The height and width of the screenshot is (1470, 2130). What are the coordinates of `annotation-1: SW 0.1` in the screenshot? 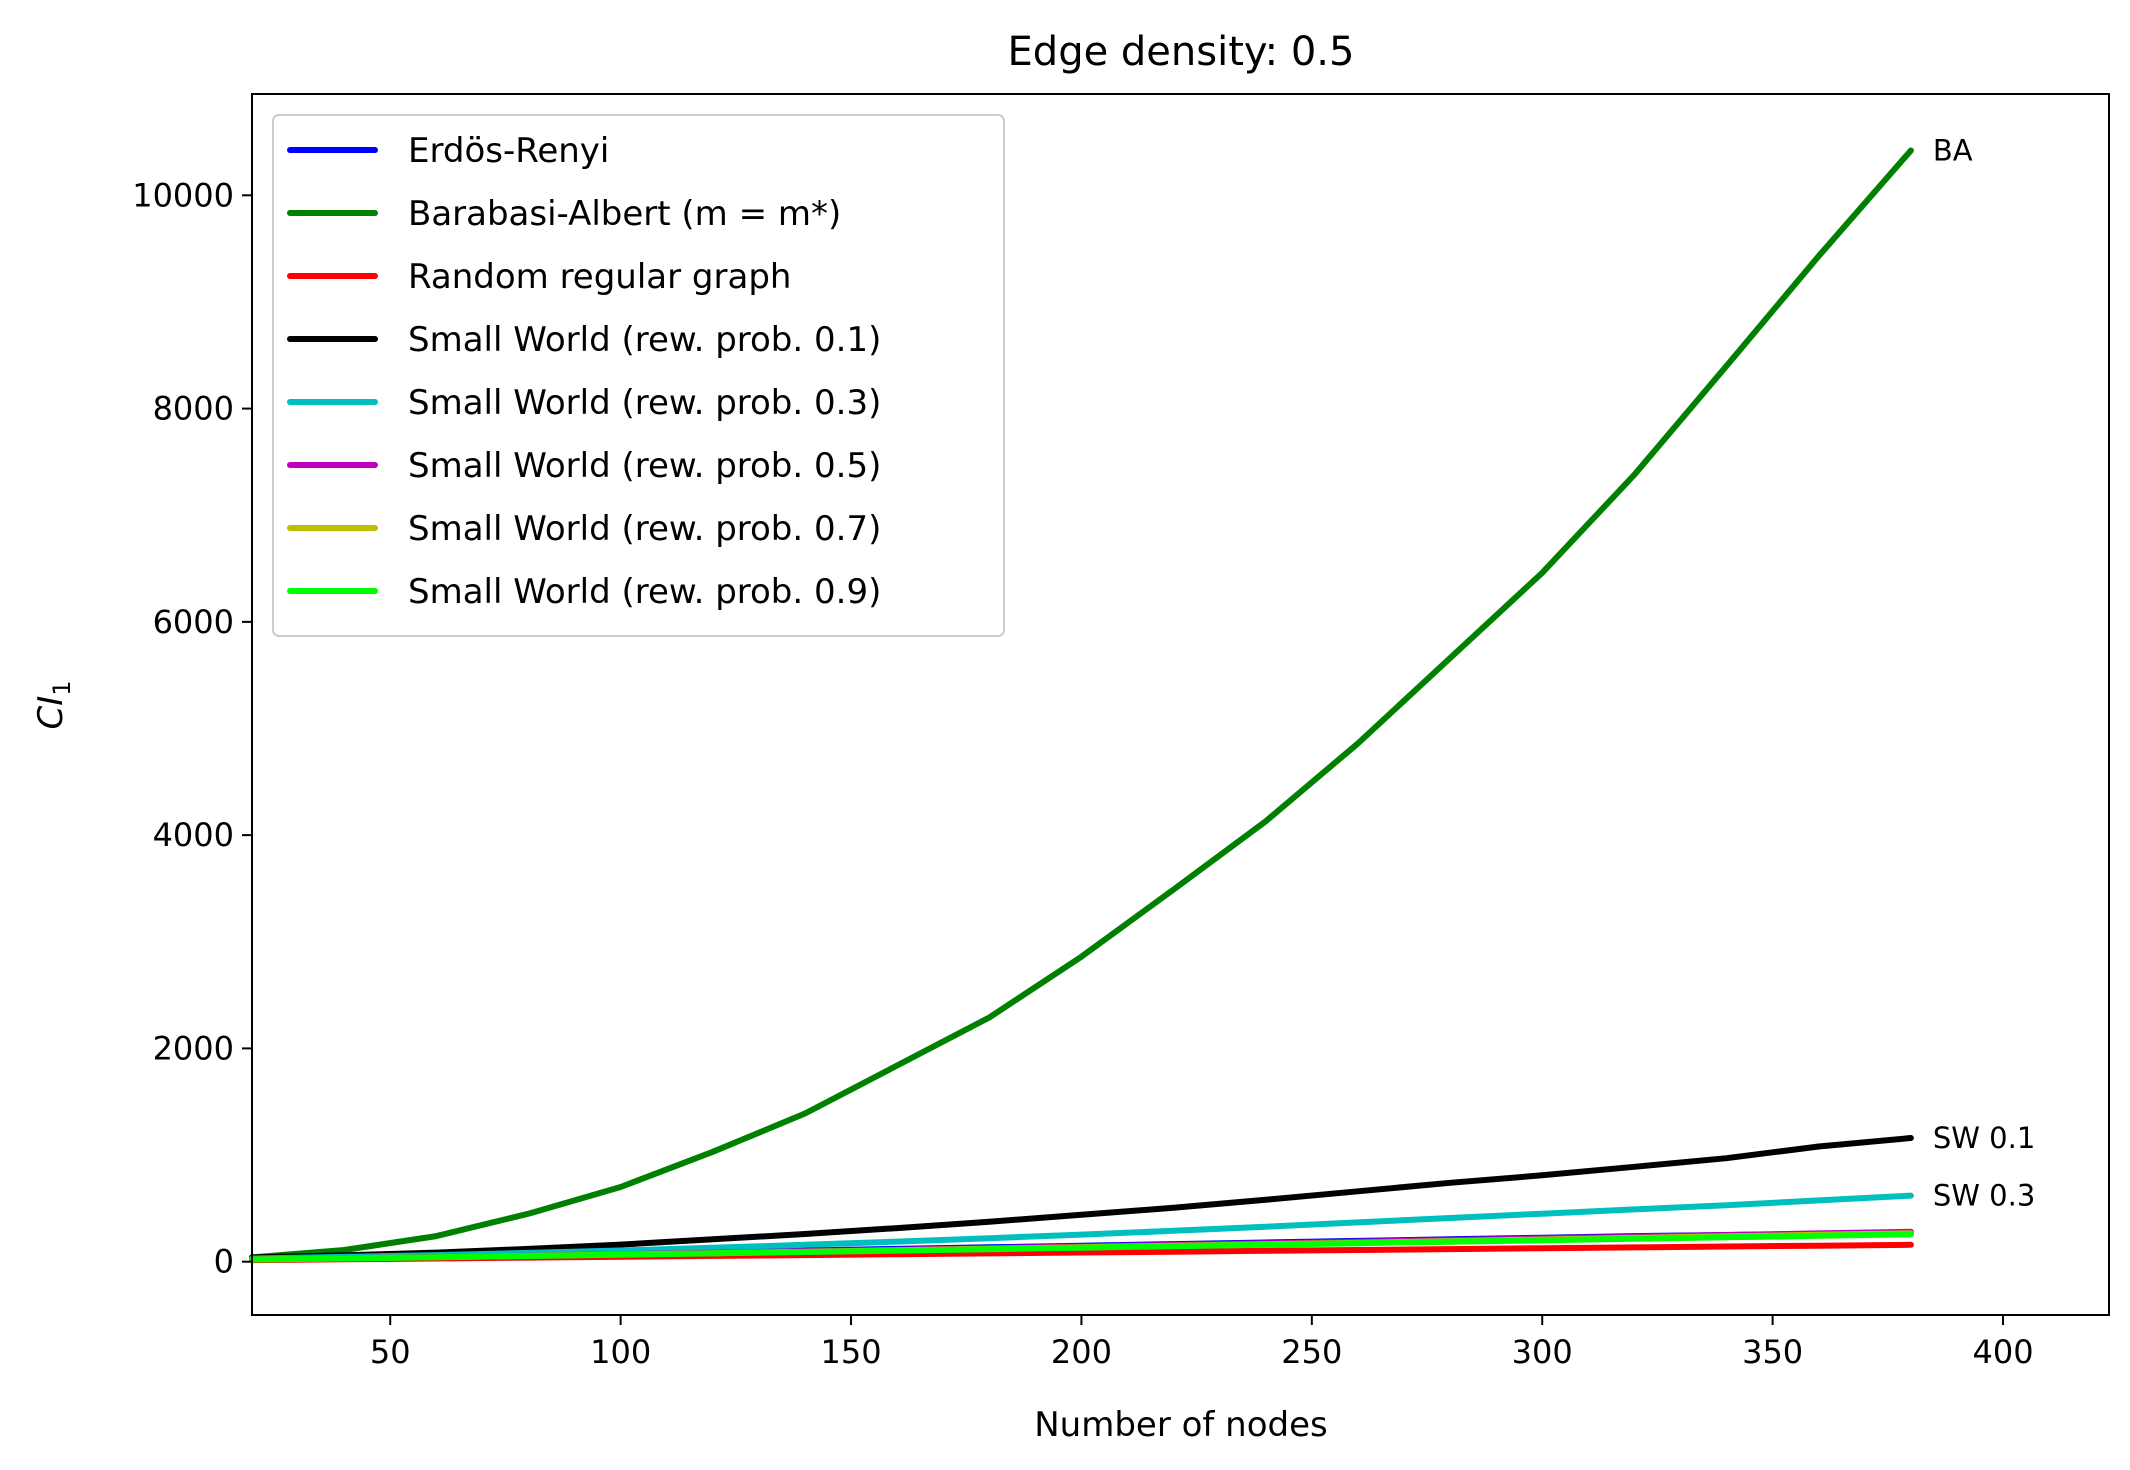 It's located at (1984, 1138).